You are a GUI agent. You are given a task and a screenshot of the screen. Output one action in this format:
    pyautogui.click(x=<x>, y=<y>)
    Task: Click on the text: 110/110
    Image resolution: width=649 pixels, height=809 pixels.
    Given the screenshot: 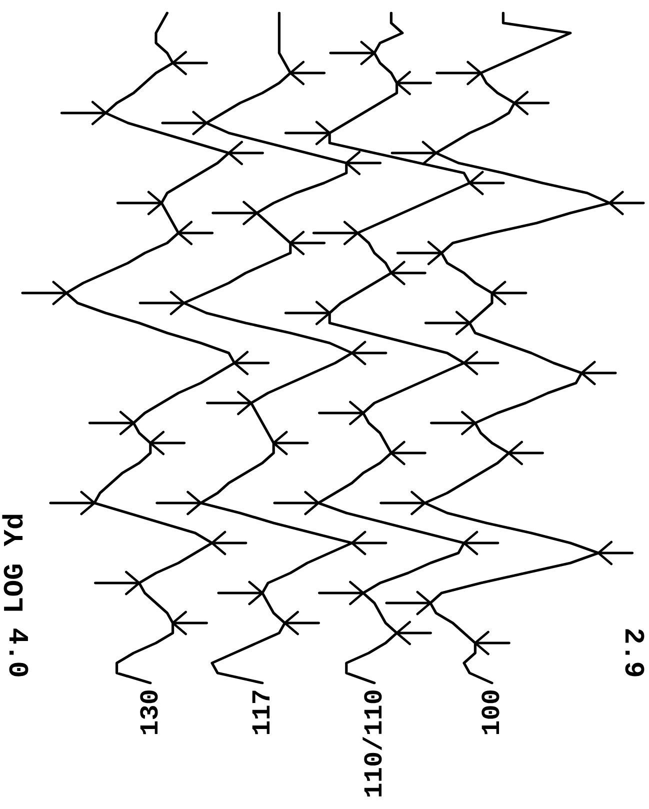 What is the action you would take?
    pyautogui.click(x=374, y=743)
    